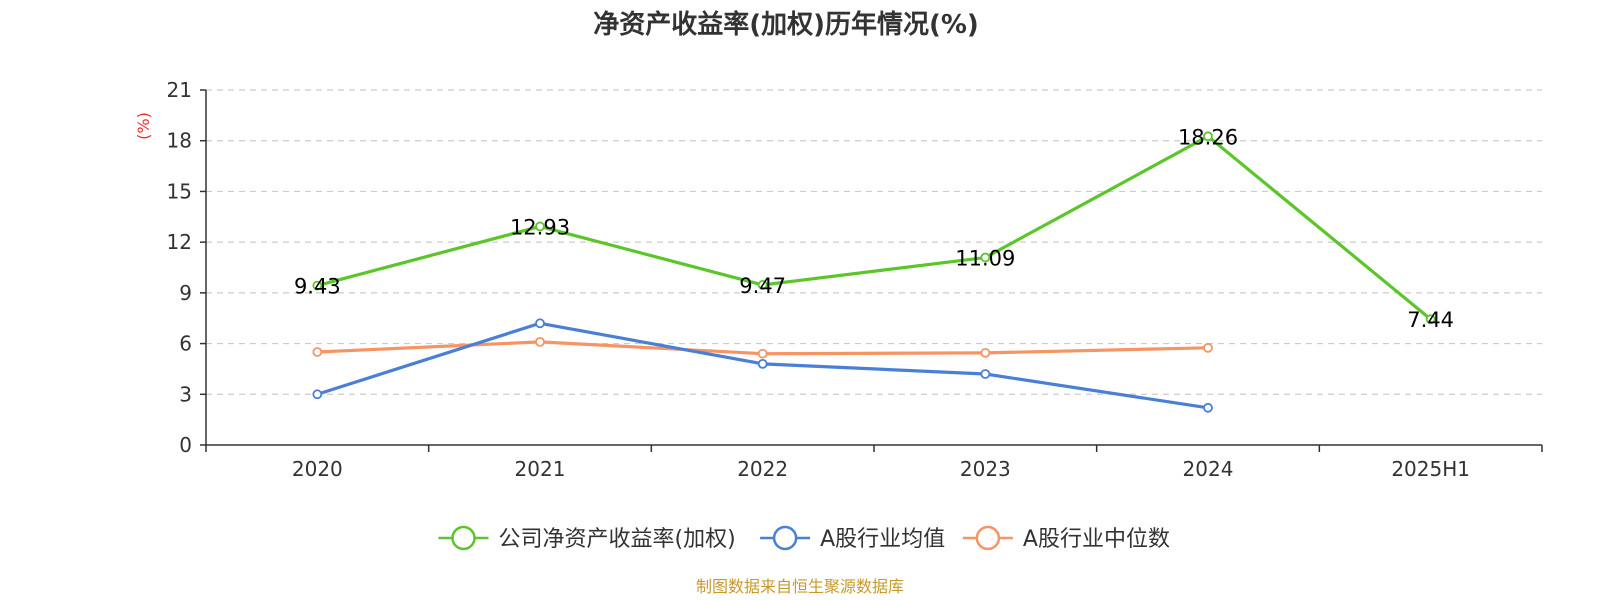 This screenshot has height=600, width=1600. What do you see at coordinates (317, 469) in the screenshot?
I see `x-tick-label: 2020` at bounding box center [317, 469].